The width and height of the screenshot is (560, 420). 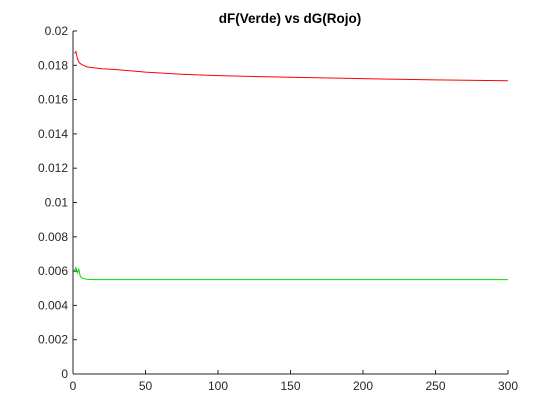 I want to click on x-tick-label: 200, so click(x=363, y=386).